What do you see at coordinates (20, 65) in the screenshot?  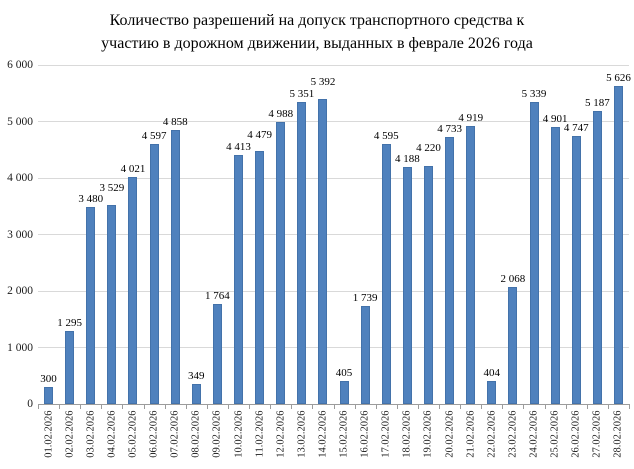 I see `y-axis-tick-label: 6 000` at bounding box center [20, 65].